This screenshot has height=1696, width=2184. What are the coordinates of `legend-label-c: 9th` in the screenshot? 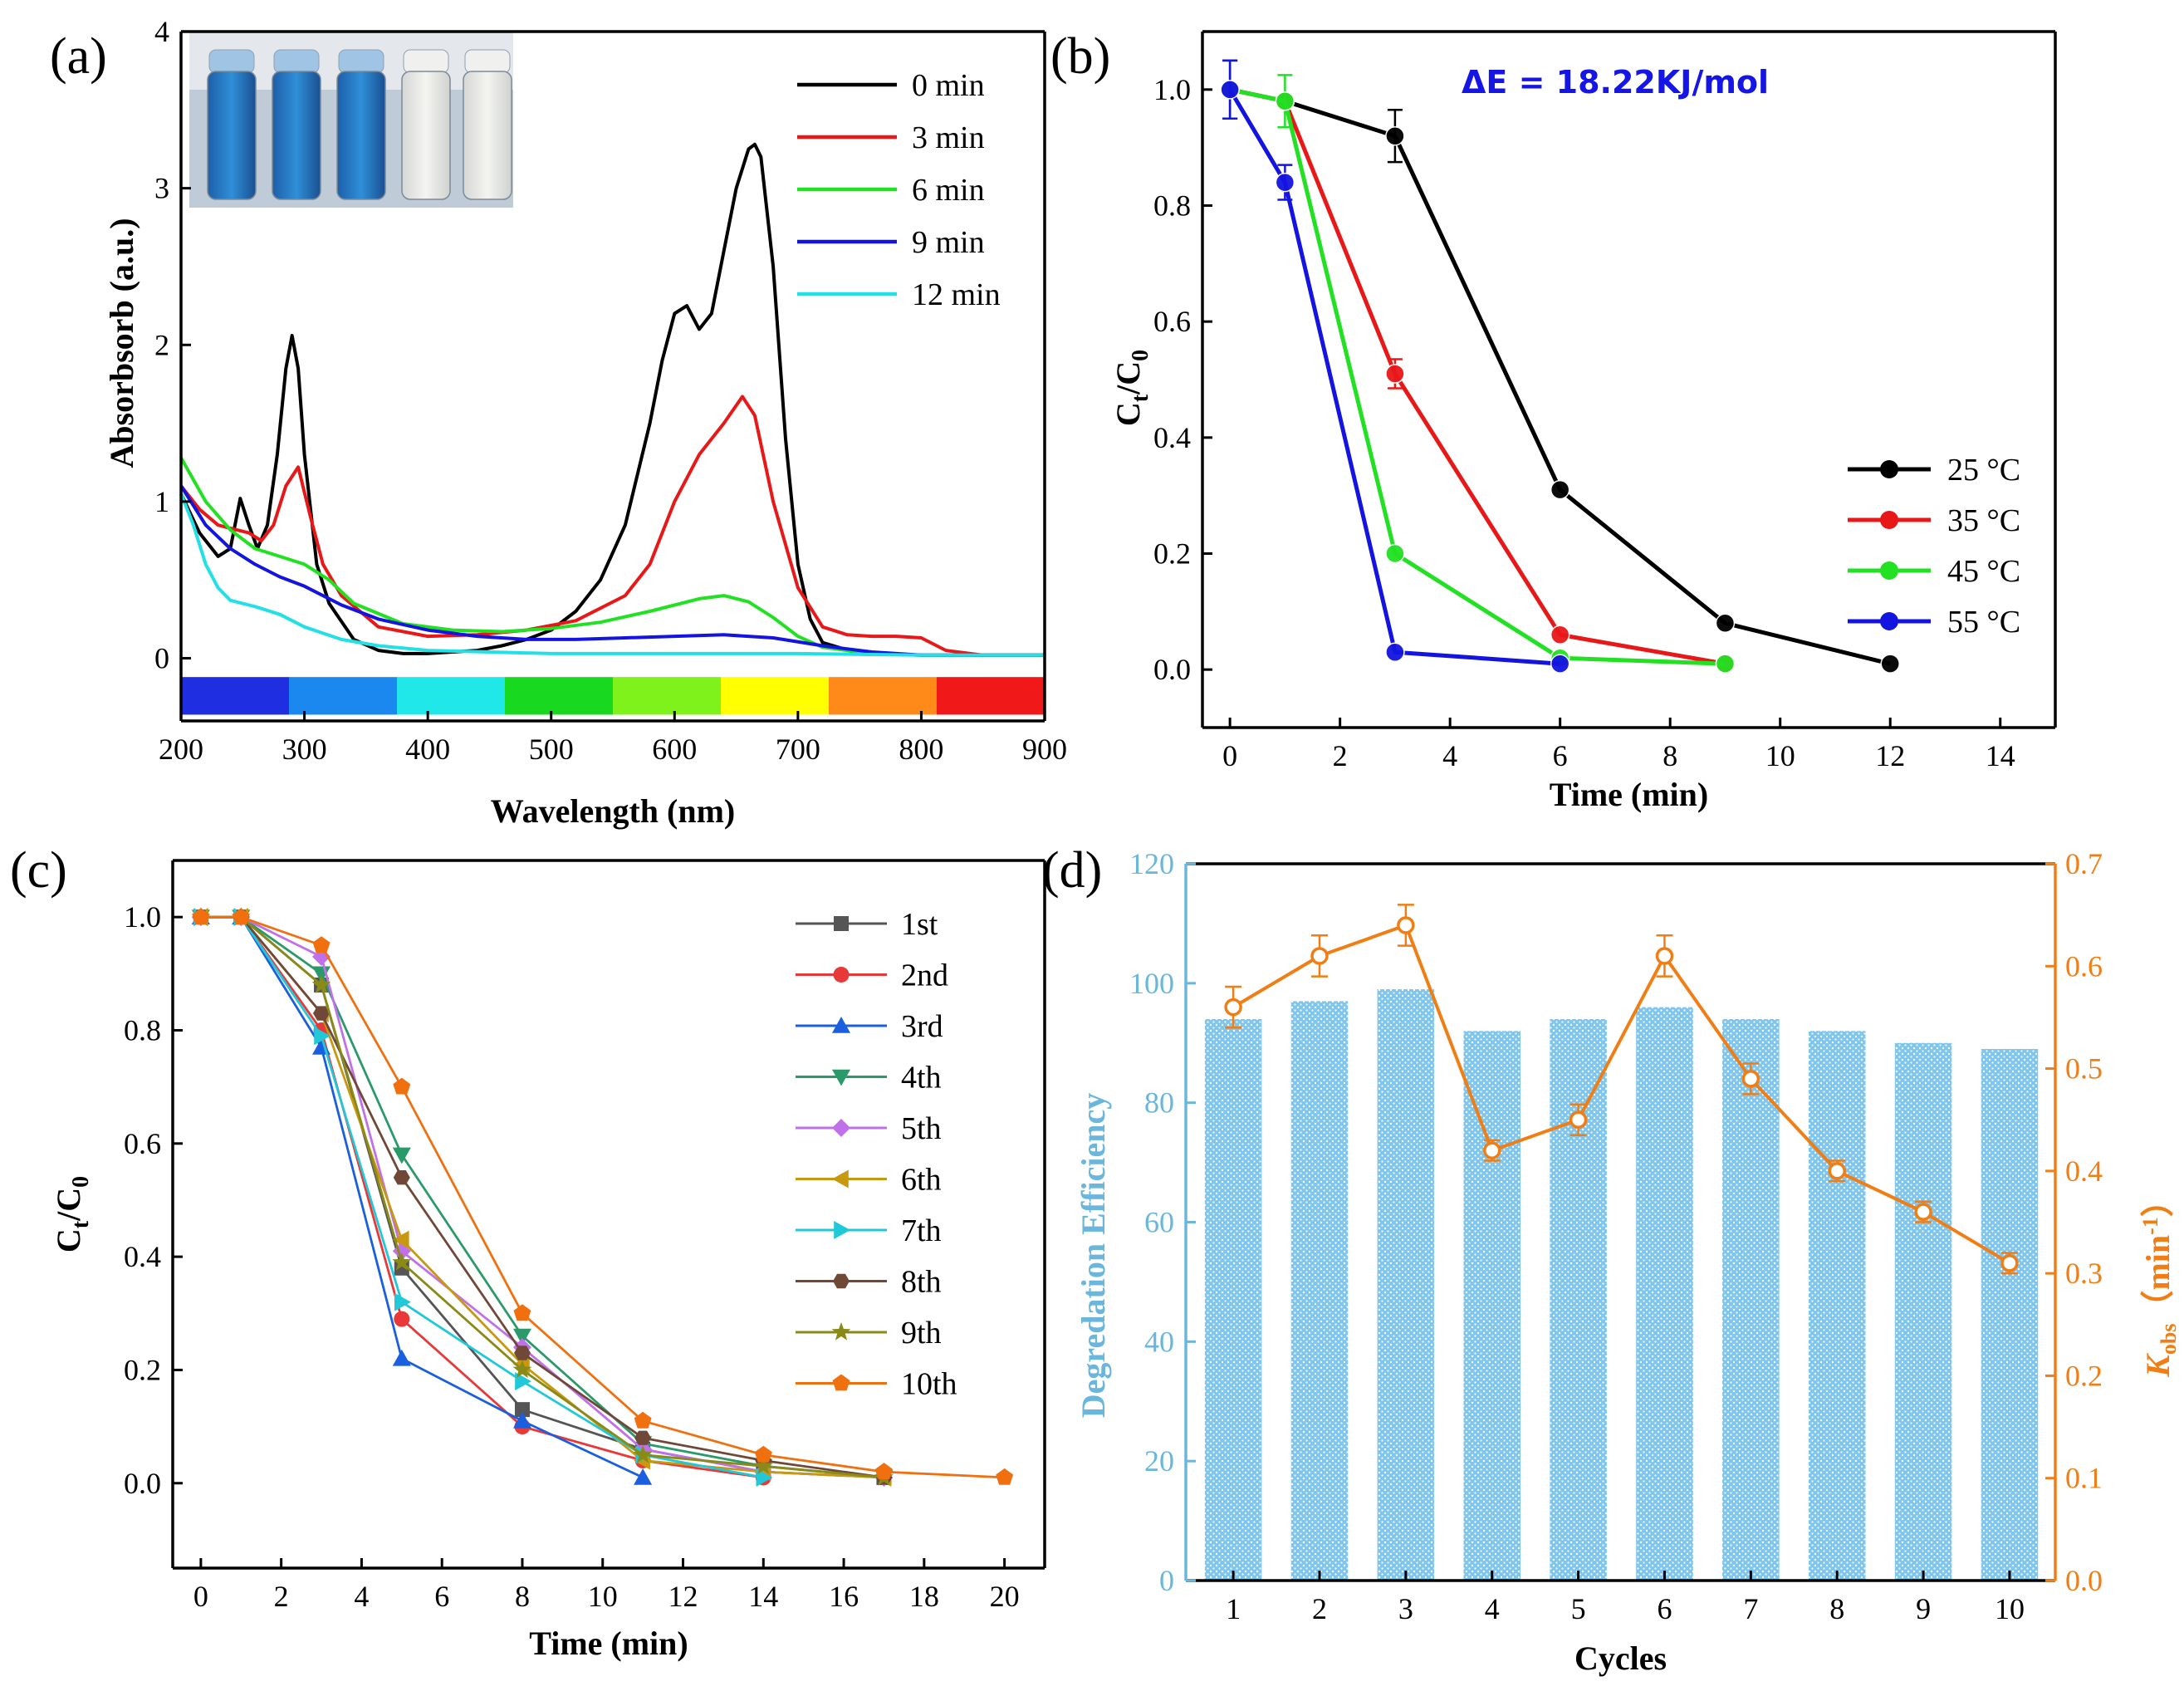 It's located at (921, 1333).